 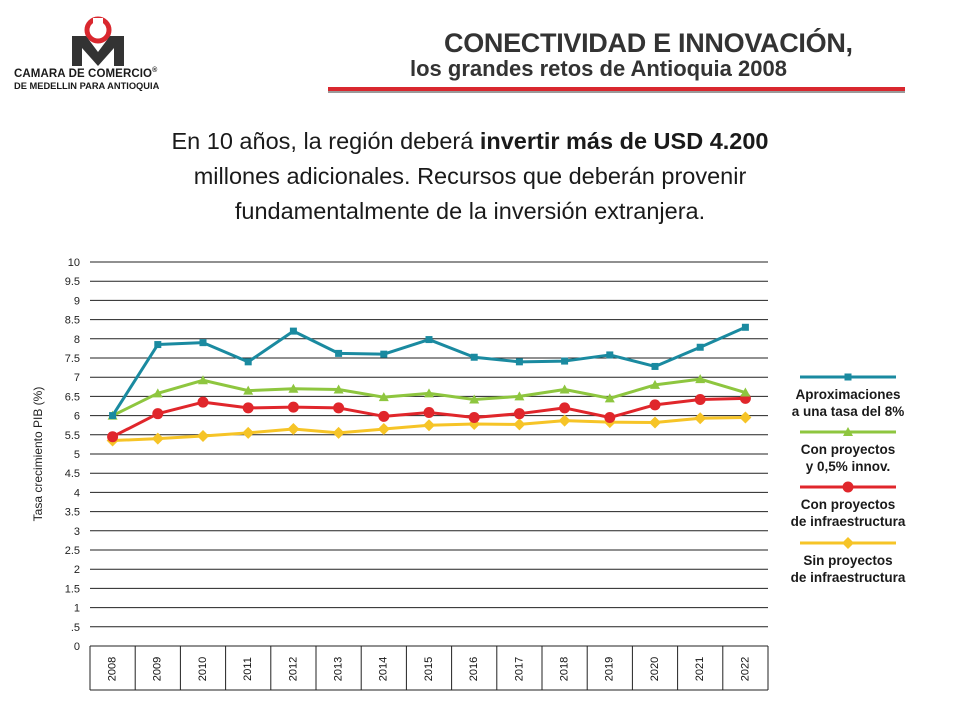 What do you see at coordinates (616, 89) in the screenshot?
I see `header-rule-red` at bounding box center [616, 89].